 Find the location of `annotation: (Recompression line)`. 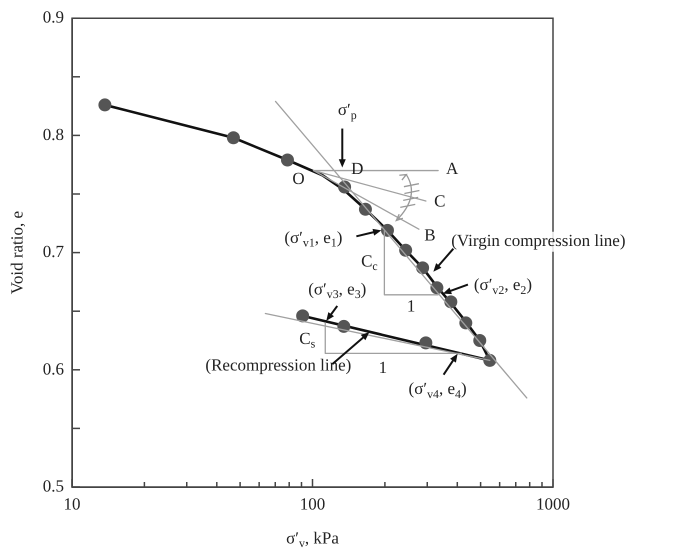

annotation: (Recompression line) is located at coordinates (278, 365).